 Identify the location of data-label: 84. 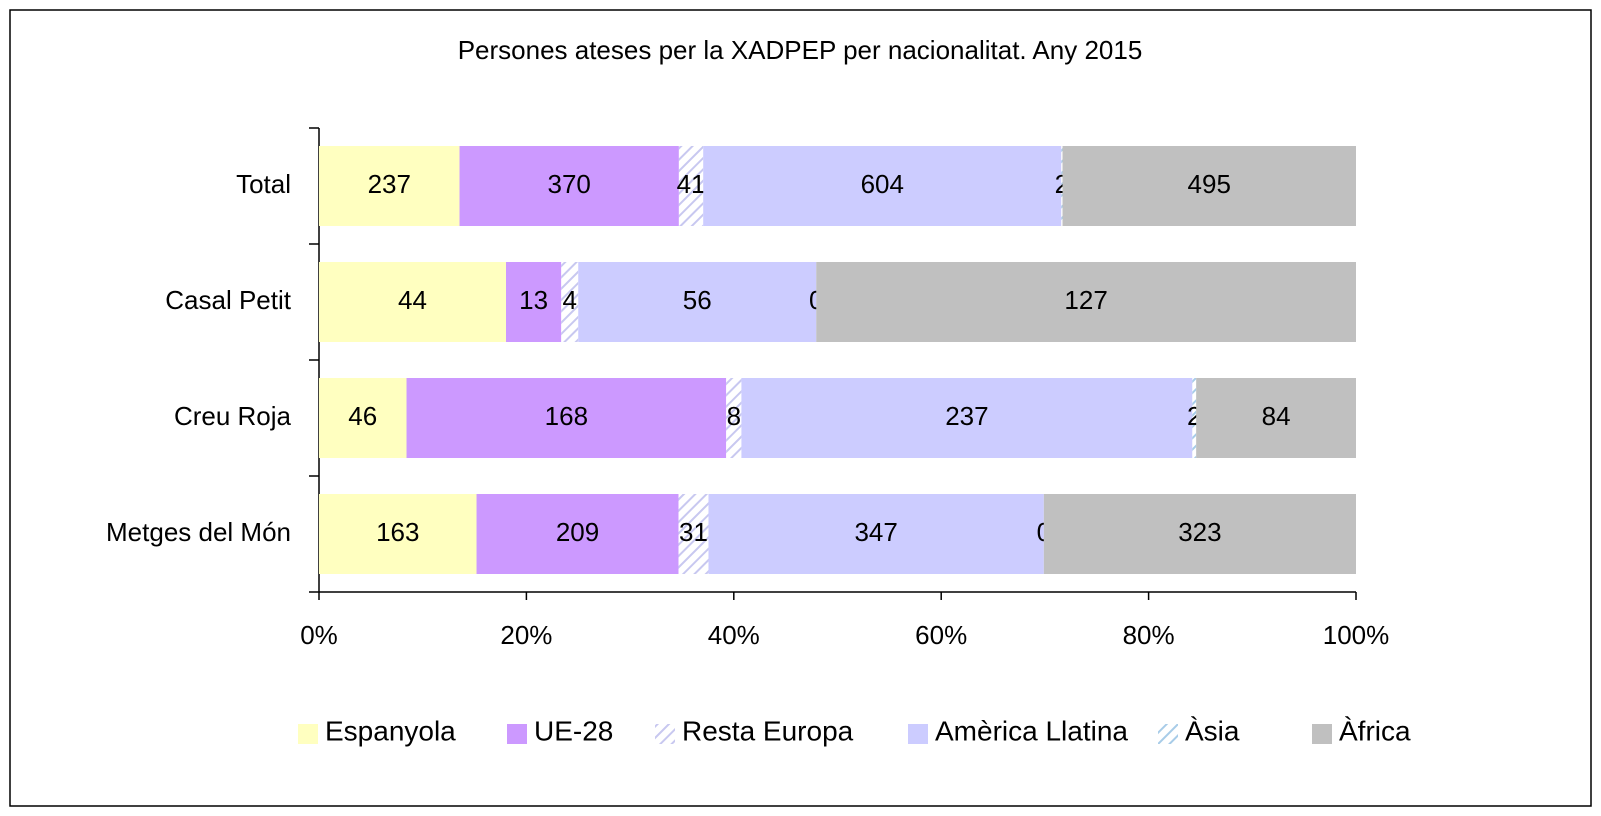
(1276, 416).